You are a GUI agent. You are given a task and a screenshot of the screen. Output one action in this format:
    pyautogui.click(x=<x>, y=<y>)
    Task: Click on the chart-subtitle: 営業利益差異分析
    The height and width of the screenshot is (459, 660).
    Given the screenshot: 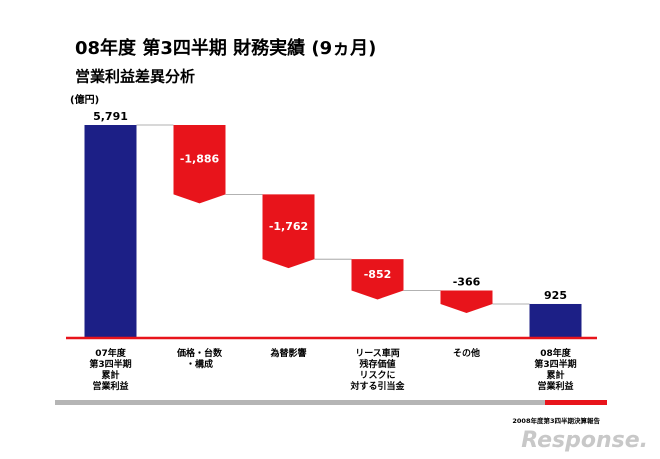 What is the action you would take?
    pyautogui.click(x=135, y=77)
    